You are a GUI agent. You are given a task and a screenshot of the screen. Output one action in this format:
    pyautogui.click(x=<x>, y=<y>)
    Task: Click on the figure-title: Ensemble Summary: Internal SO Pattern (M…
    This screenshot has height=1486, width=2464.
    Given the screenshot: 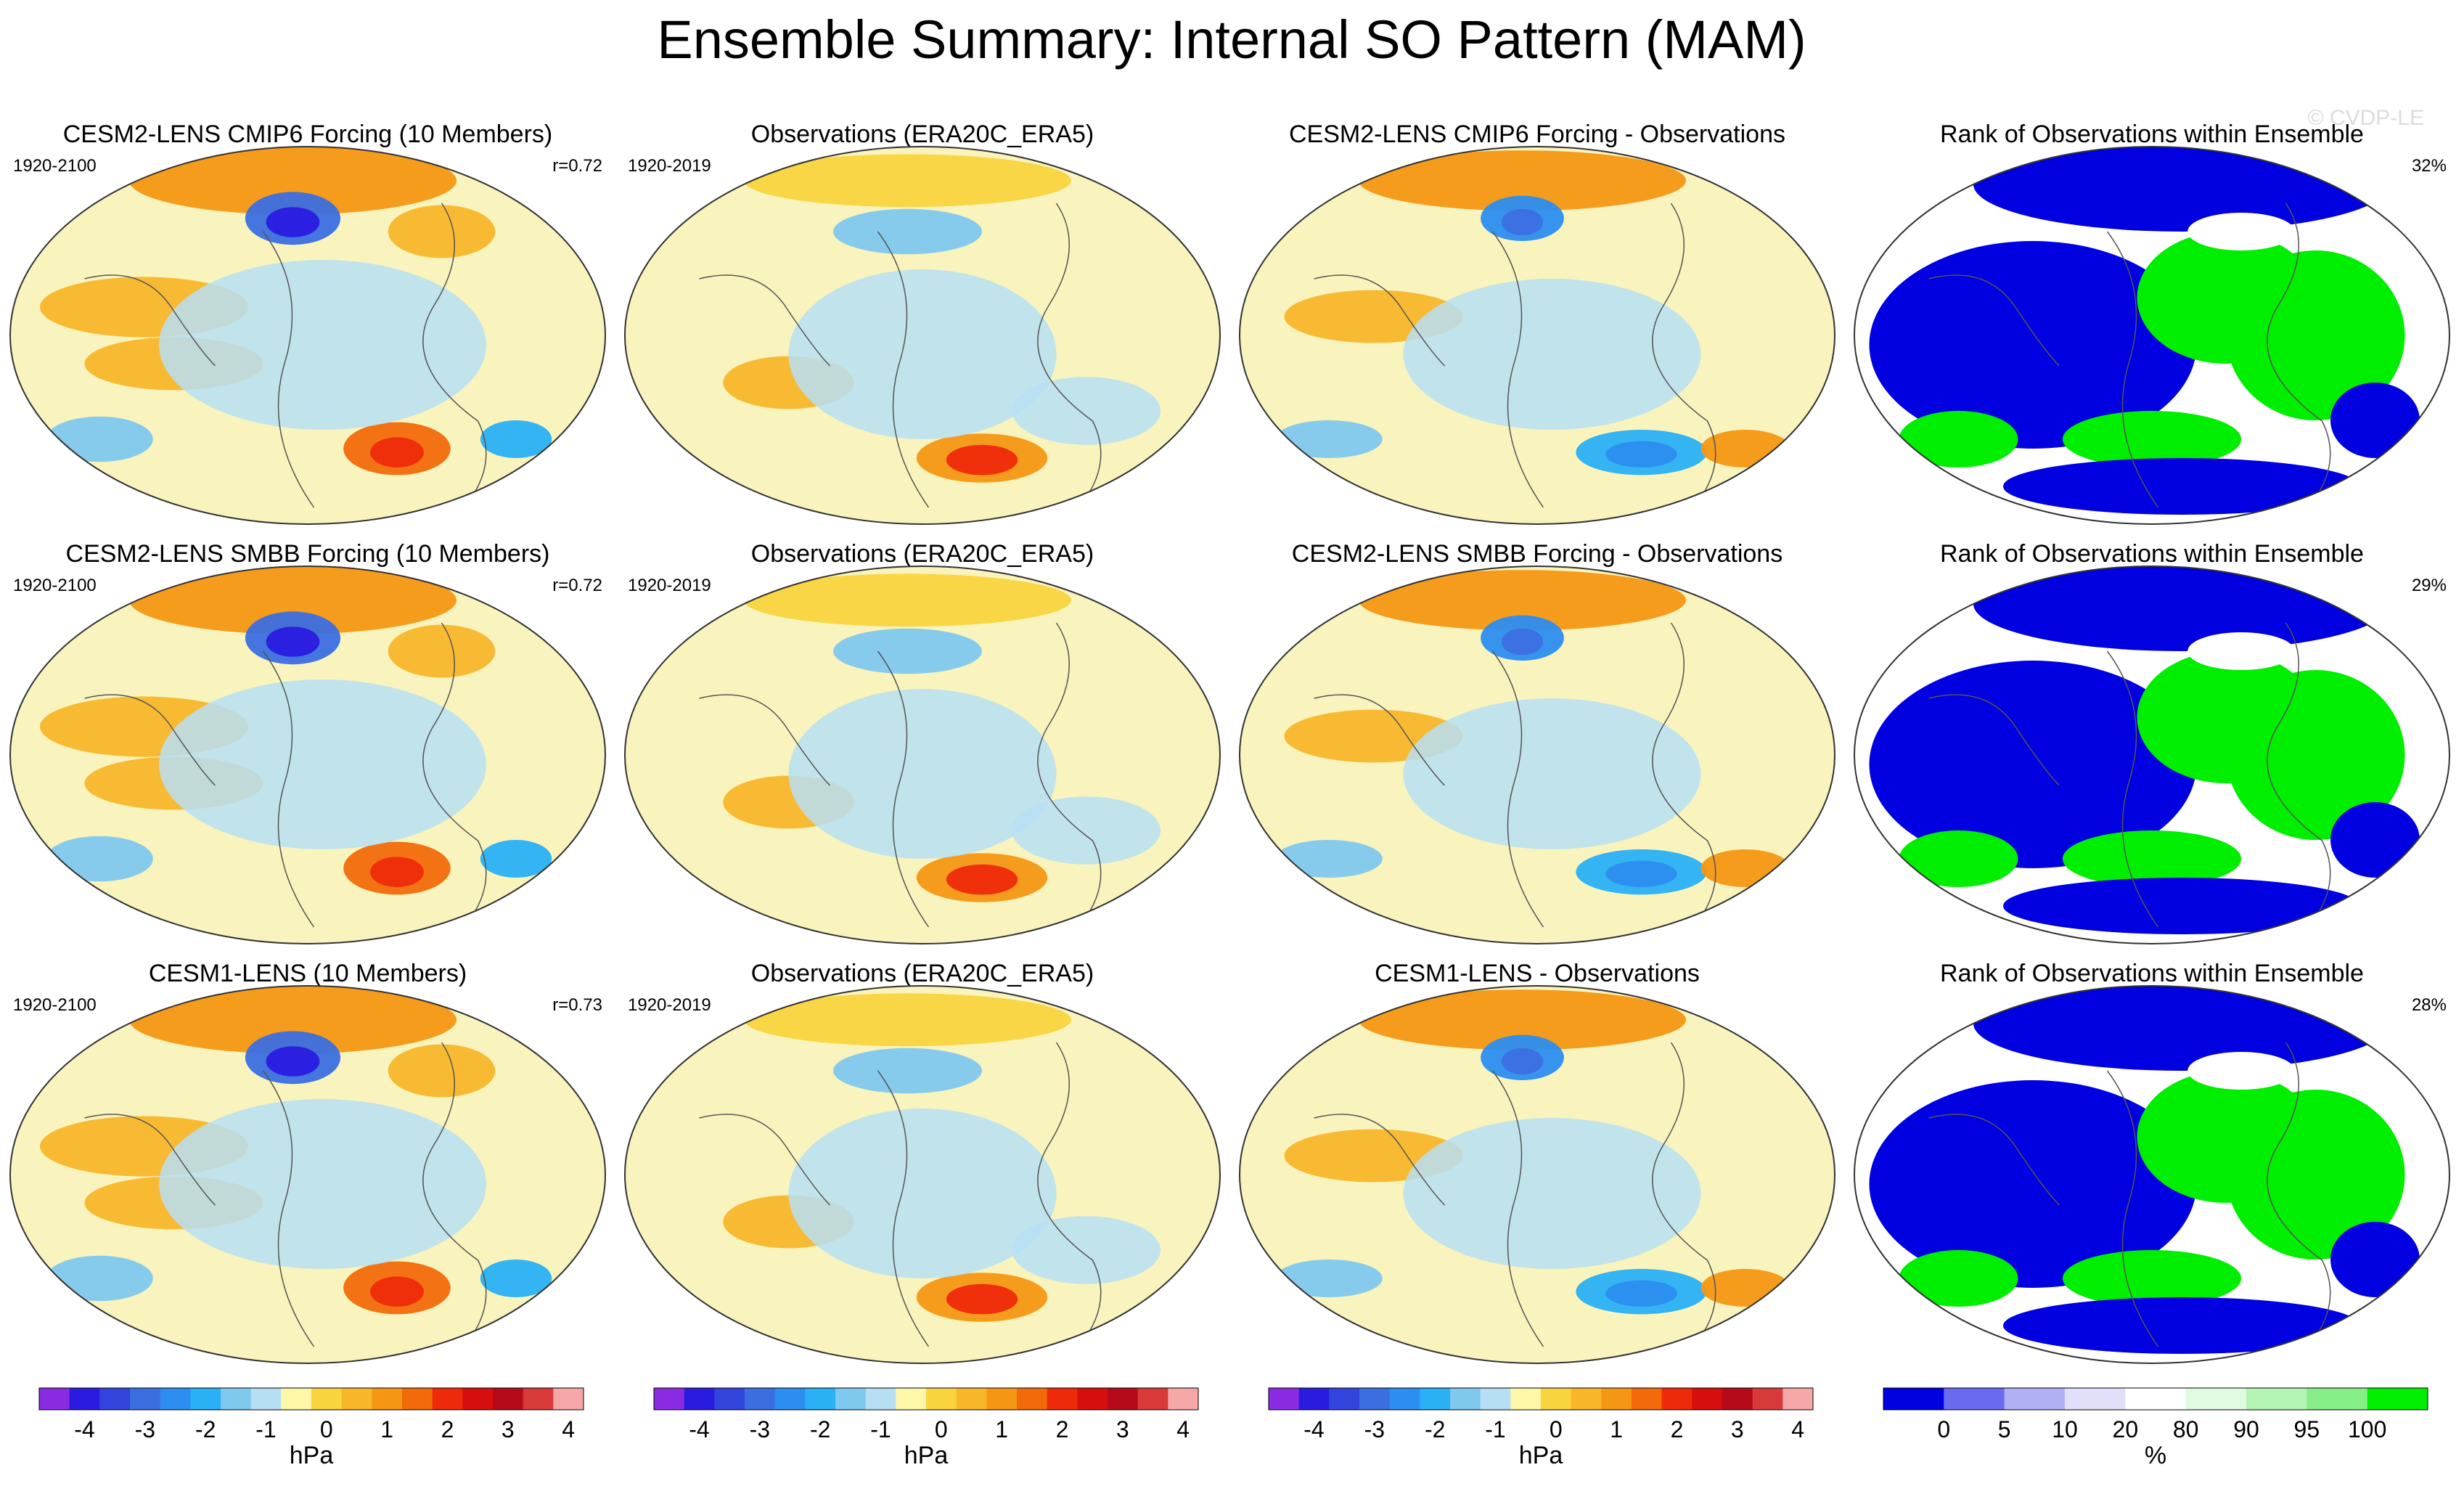 What is the action you would take?
    pyautogui.click(x=1231, y=39)
    